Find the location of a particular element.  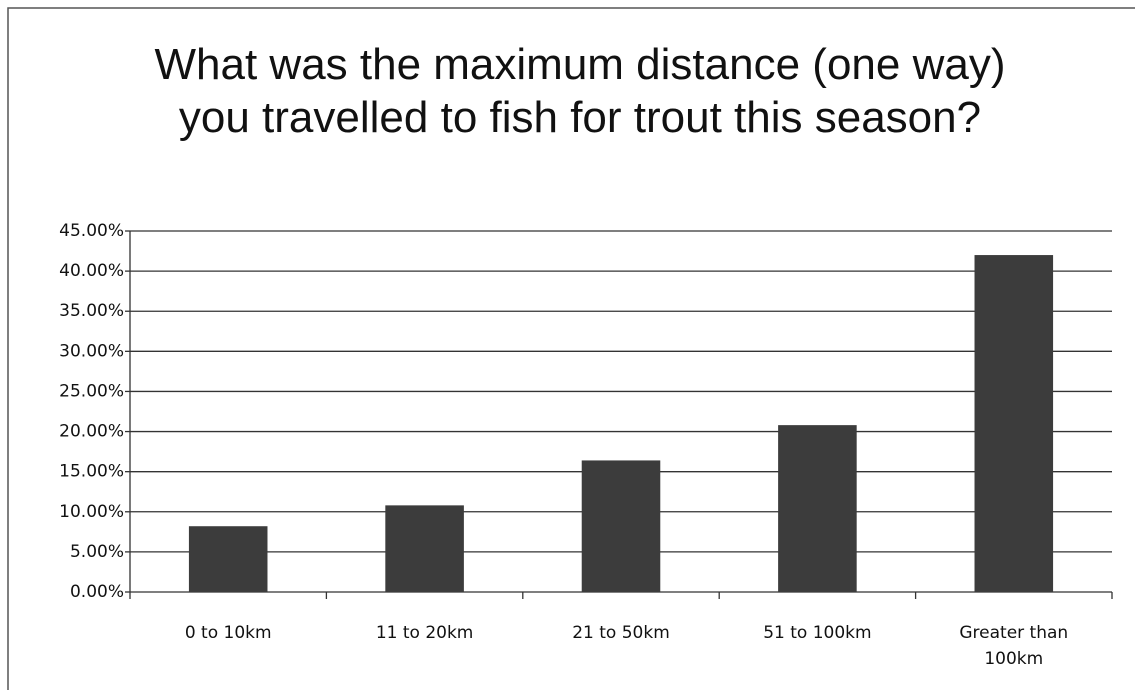

y-tick-label: 0.00% is located at coordinates (97, 592).